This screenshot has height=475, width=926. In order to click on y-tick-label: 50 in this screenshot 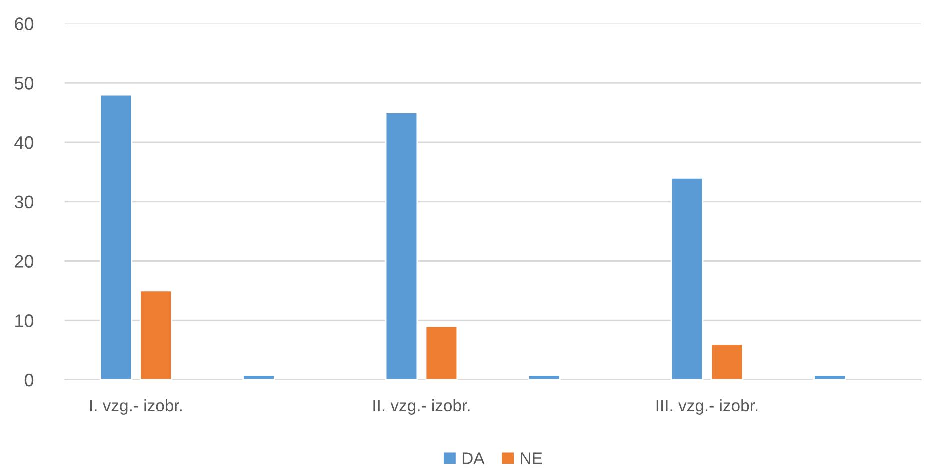, I will do `click(24, 83)`.